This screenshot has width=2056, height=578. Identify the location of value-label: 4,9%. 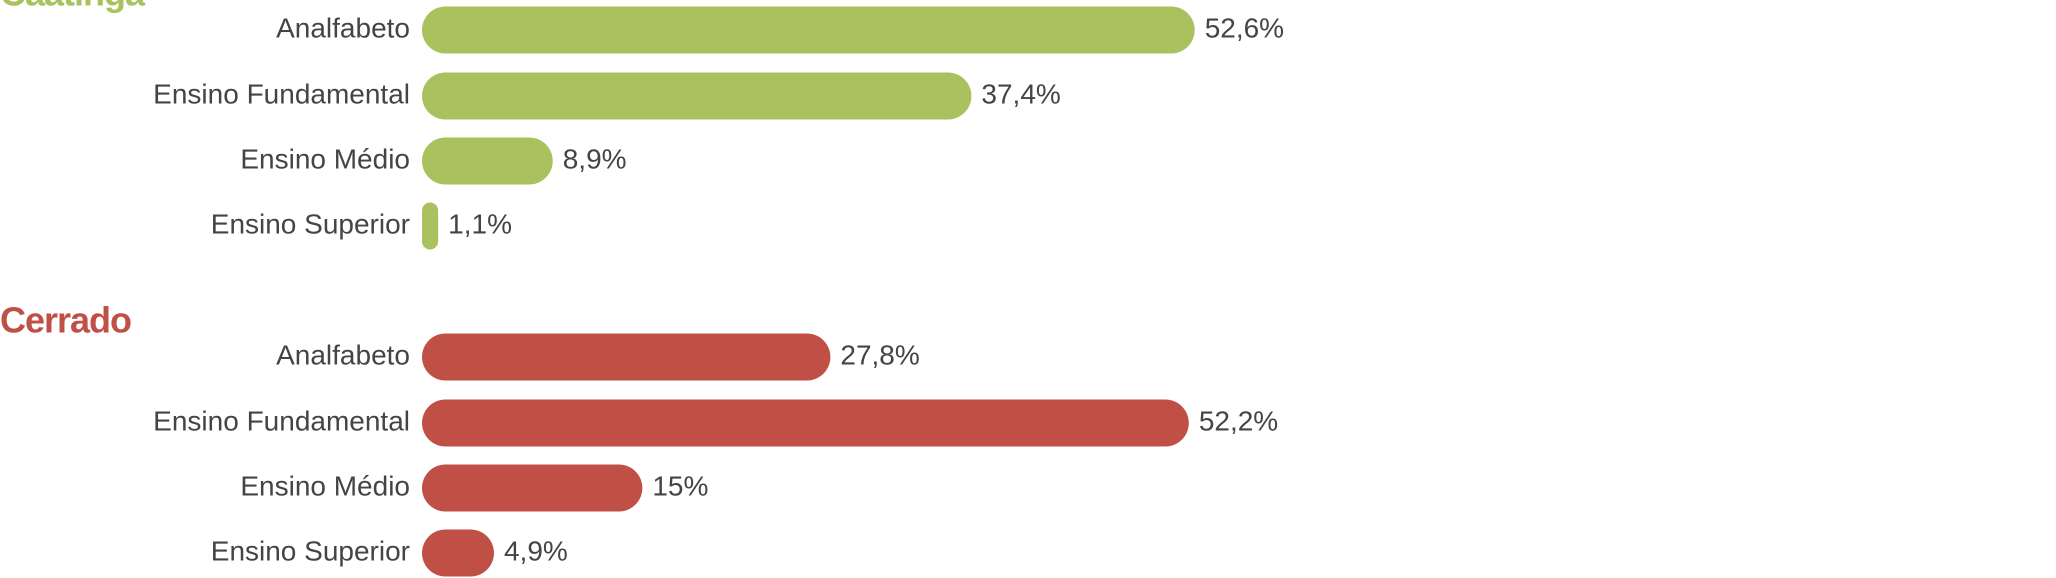
(536, 550).